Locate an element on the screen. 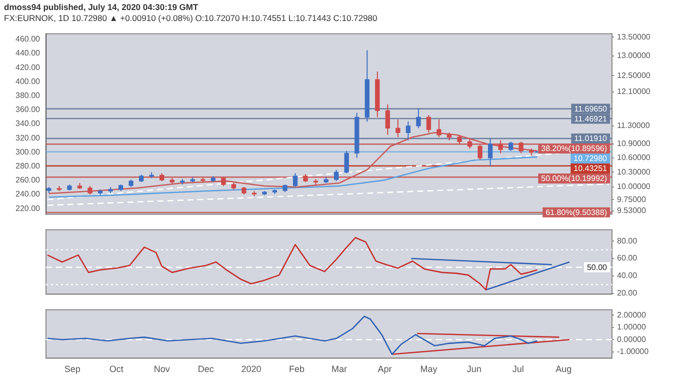 This screenshot has height=379, width=680. x-tick-label: Feb is located at coordinates (296, 369).